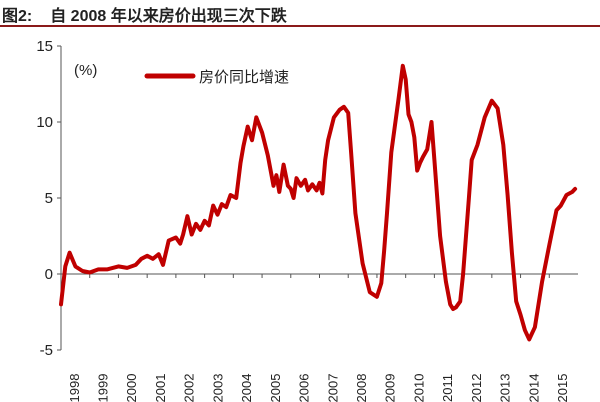 Image resolution: width=600 pixels, height=402 pixels. Describe the element at coordinates (476, 388) in the screenshot. I see `x-tick-label: 2012` at that location.